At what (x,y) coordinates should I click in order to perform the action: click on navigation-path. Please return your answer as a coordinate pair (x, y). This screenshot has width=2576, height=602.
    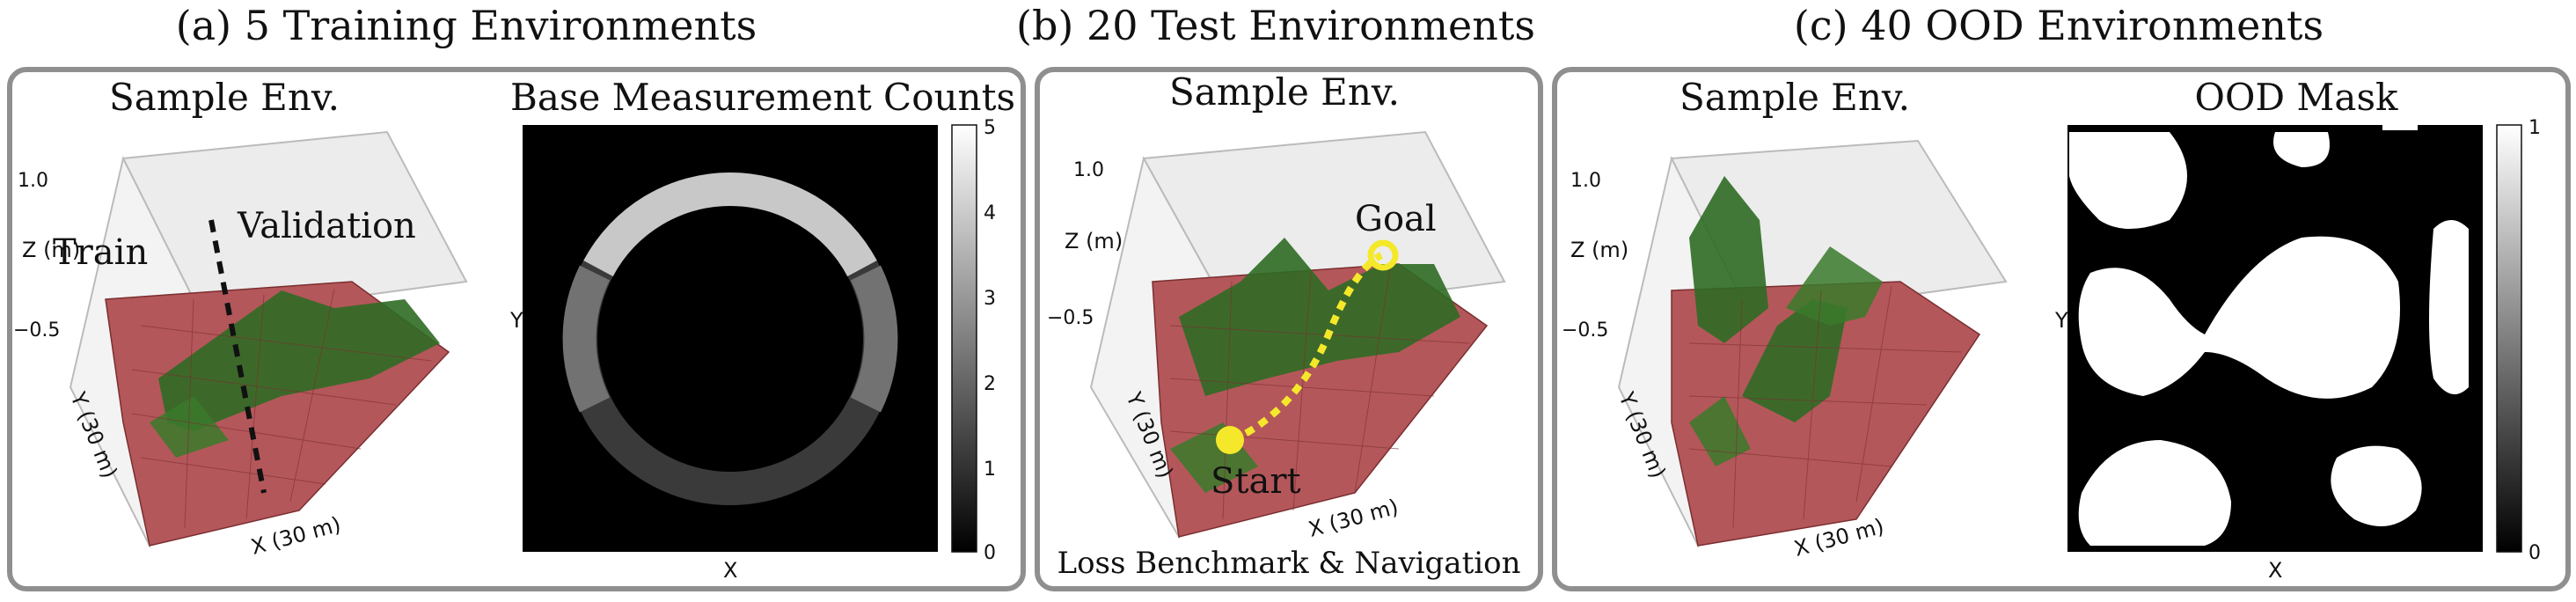
    Looking at the image, I should click on (1306, 348).